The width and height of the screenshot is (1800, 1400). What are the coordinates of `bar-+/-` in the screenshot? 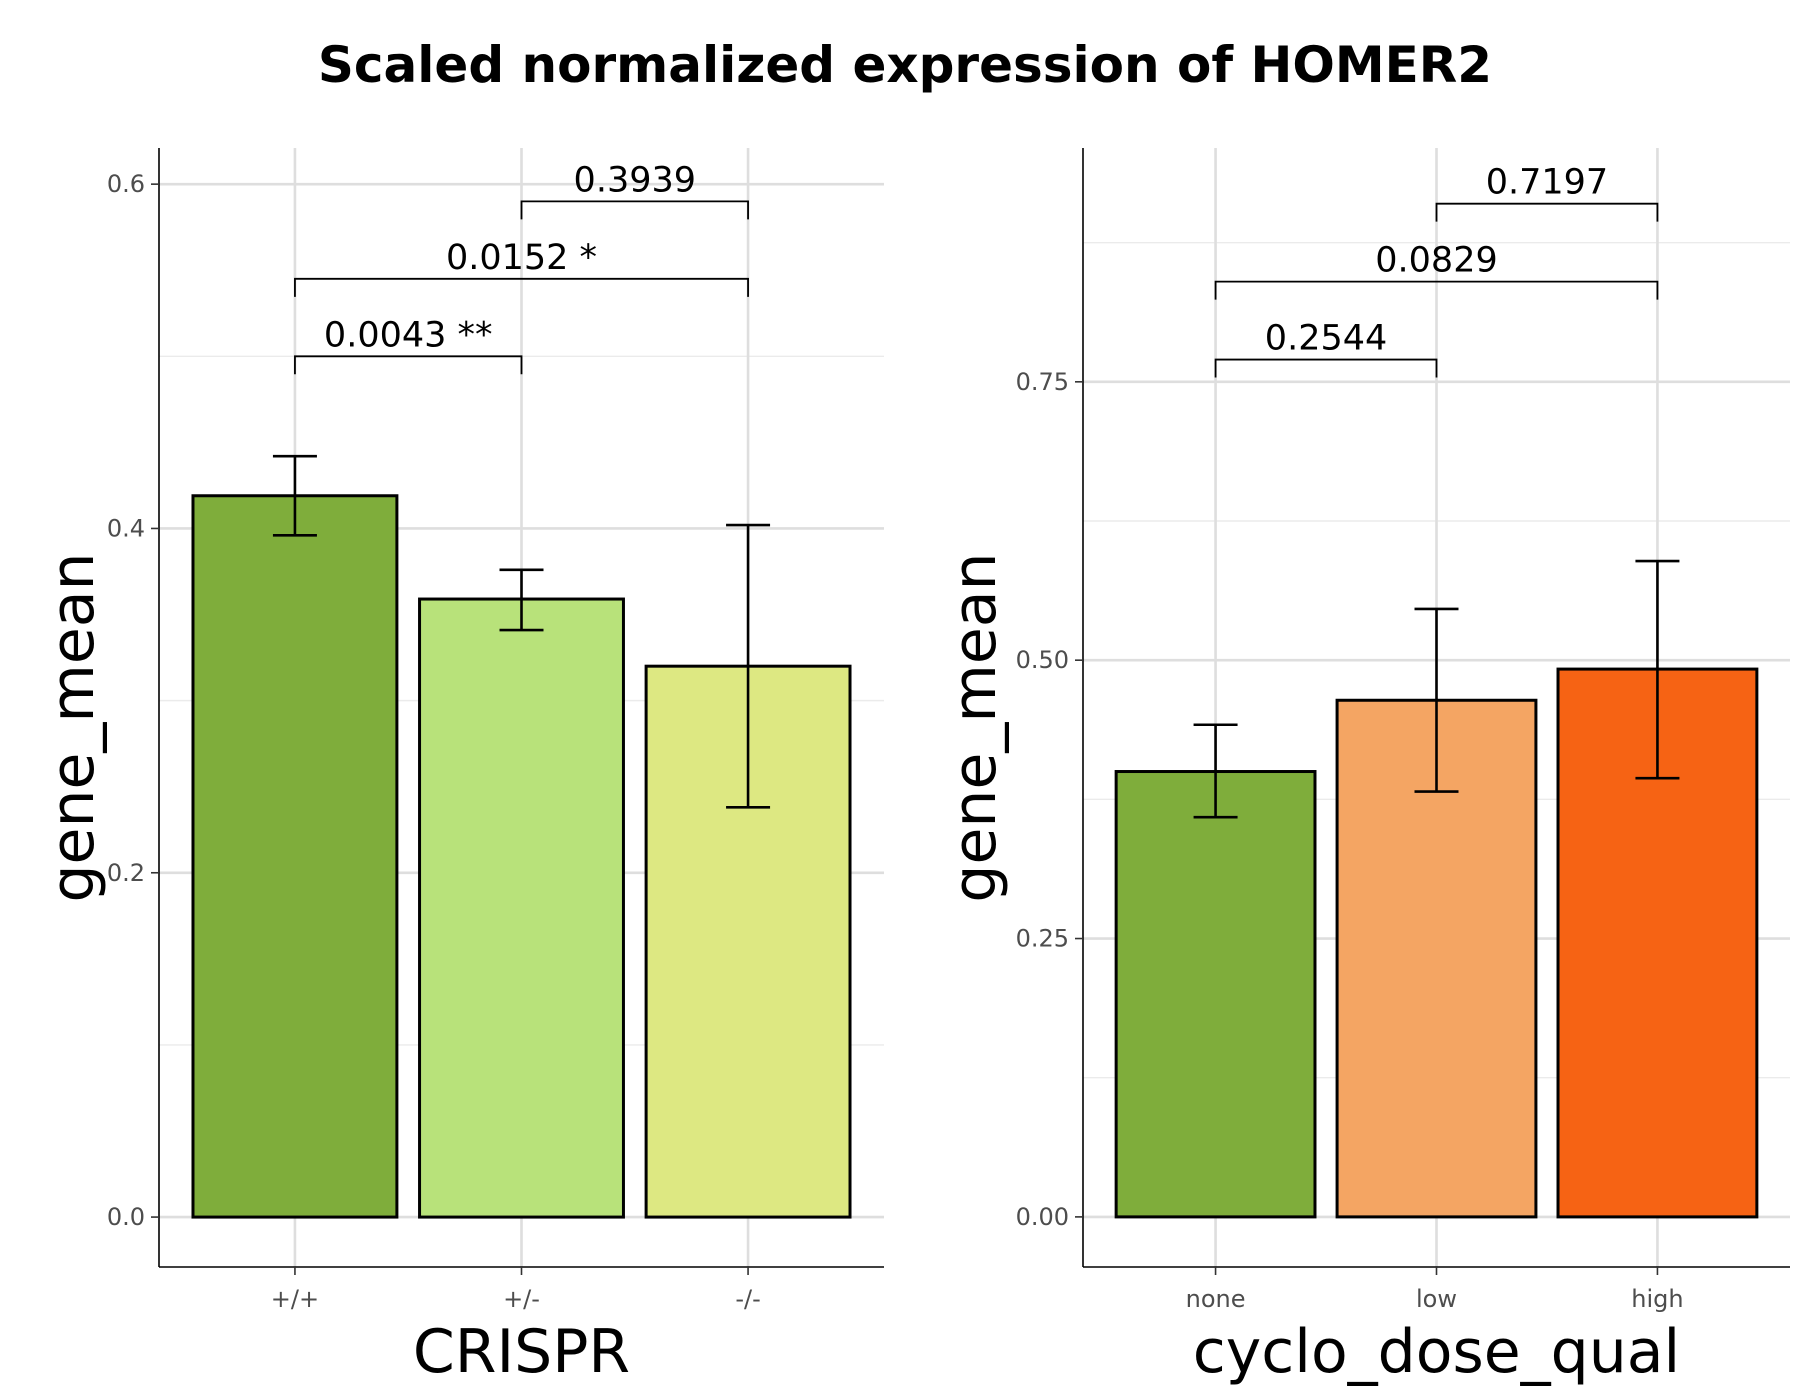 It's located at (521, 908).